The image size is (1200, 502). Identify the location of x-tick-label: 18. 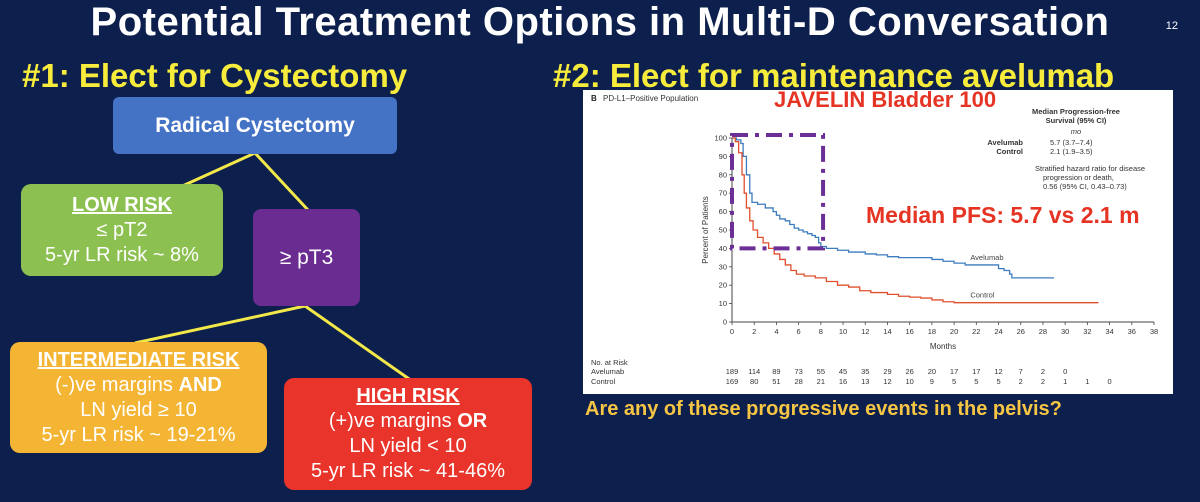
(932, 331).